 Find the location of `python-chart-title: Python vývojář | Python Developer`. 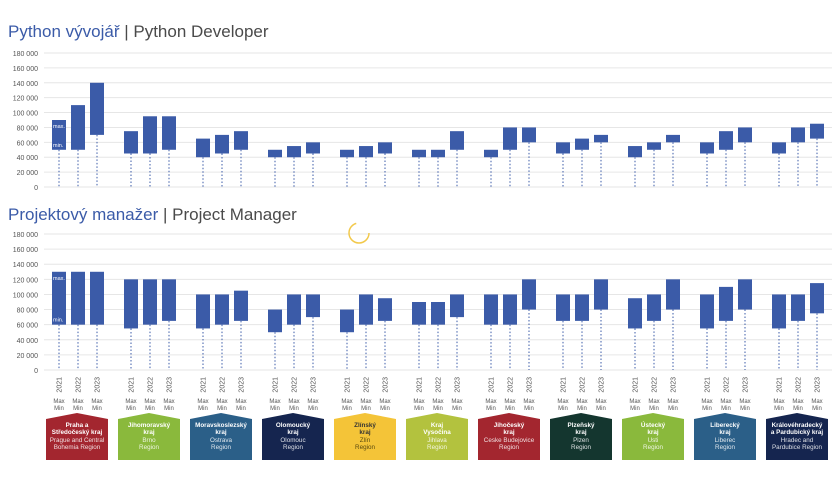

python-chart-title: Python vývojář | Python Developer is located at coordinates (138, 32).